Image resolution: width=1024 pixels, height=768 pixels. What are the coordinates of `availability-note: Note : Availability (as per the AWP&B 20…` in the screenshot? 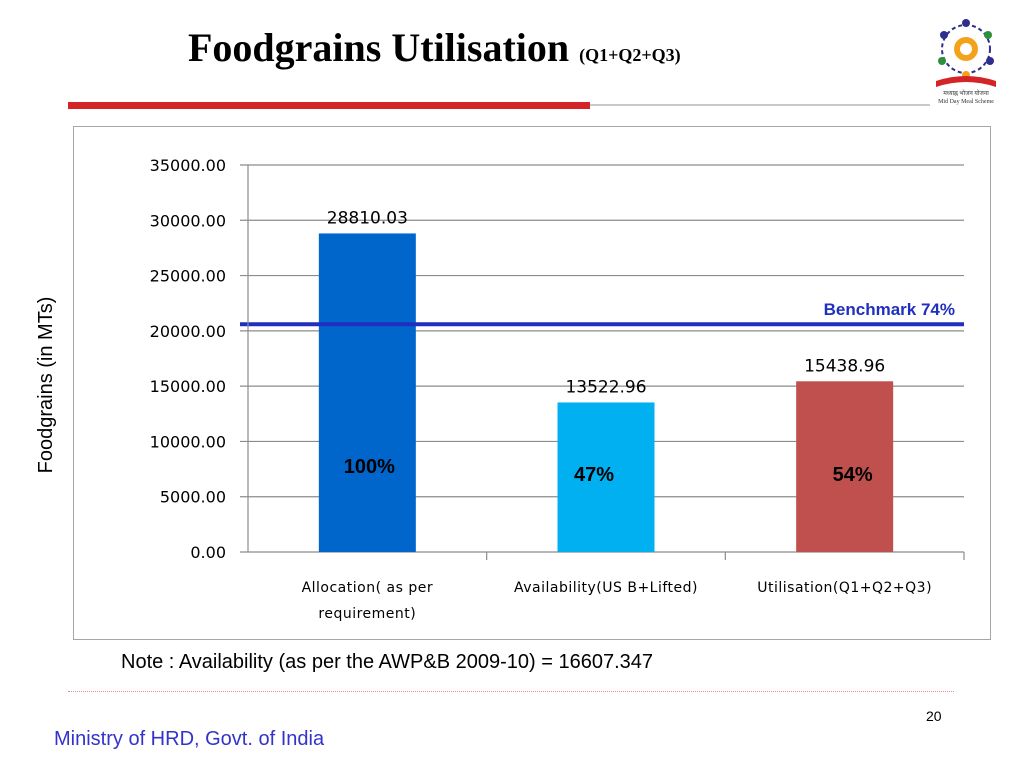 It's located at (387, 662).